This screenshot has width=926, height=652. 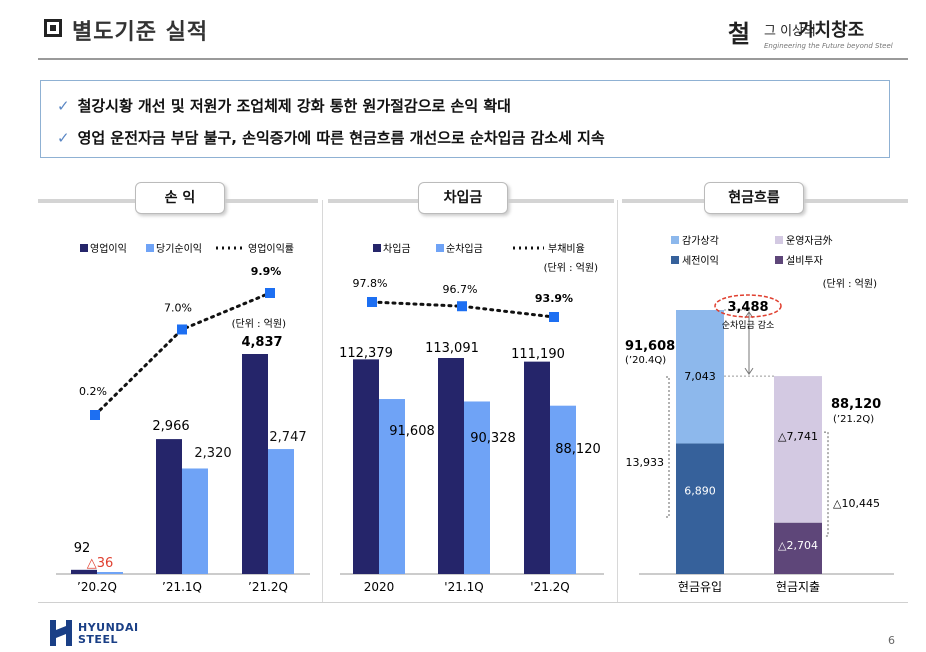 I want to click on data-label-start-period: (’20.4Q), so click(x=645, y=360).